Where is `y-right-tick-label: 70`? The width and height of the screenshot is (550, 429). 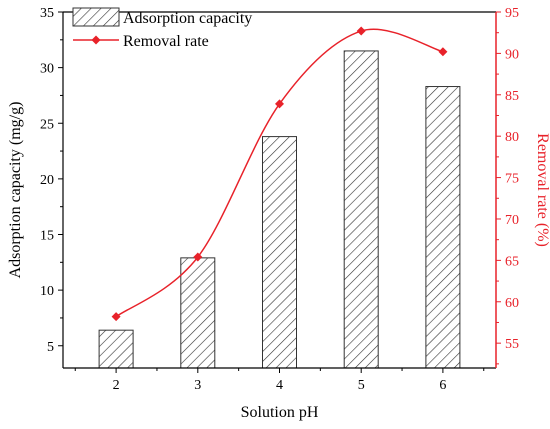 y-right-tick-label: 70 is located at coordinates (512, 220).